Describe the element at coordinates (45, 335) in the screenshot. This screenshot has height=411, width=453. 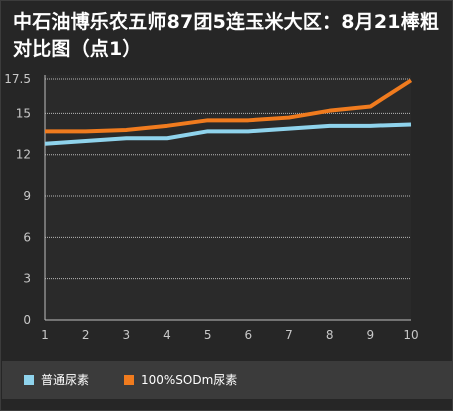
I see `x-tick-label: 1` at that location.